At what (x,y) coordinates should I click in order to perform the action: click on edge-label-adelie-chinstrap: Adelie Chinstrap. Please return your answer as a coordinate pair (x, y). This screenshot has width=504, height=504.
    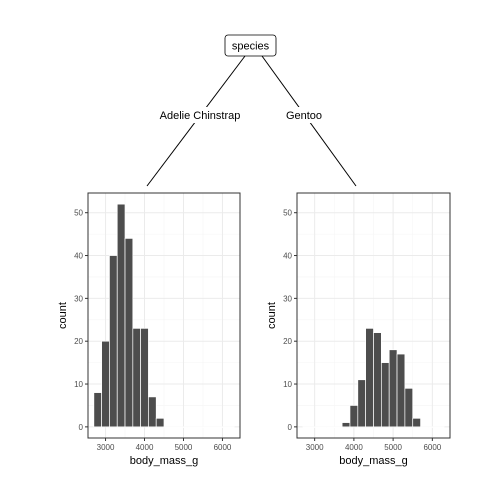
    Looking at the image, I should click on (200, 116).